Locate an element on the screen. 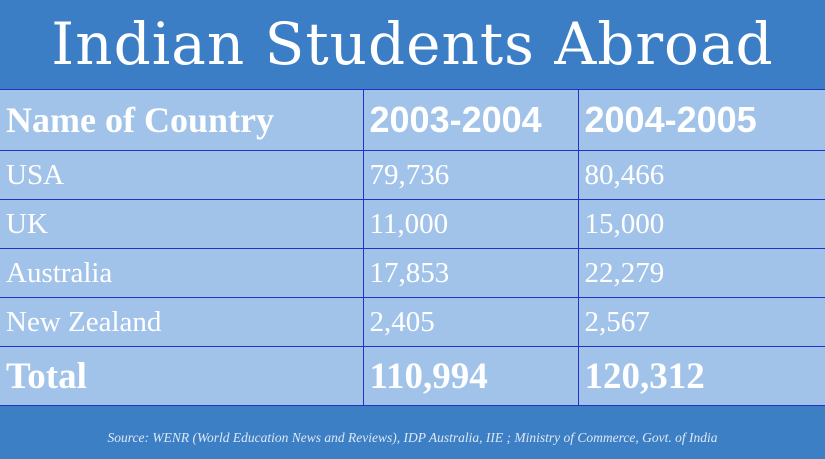  total-row-cell: 110,994 is located at coordinates (470, 376).